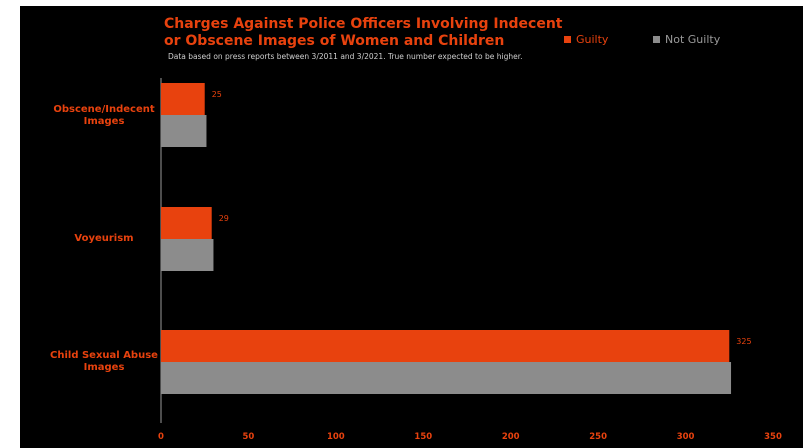 Image resolution: width=803 pixels, height=448 pixels. I want to click on data-label-guilty-3: 325, so click(743, 341).